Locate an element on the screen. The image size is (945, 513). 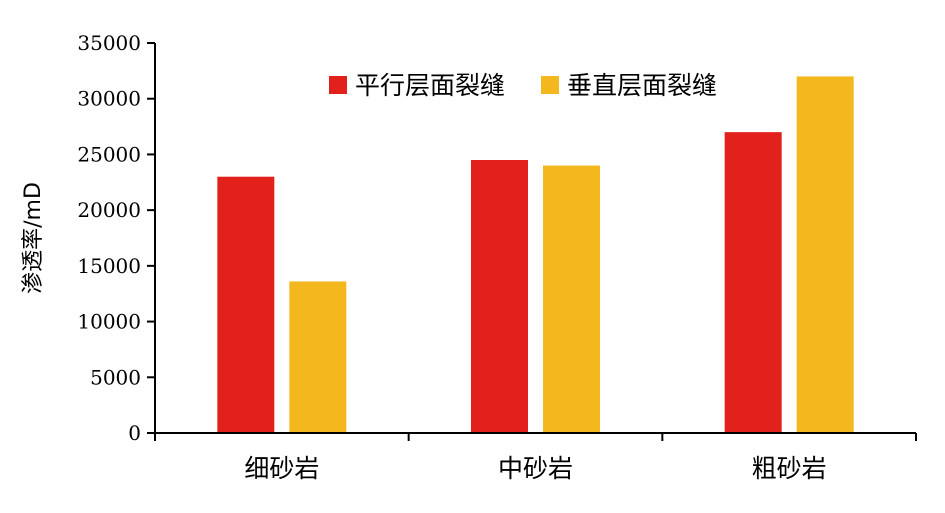
y-tick-label: 15000 is located at coordinates (109, 266).